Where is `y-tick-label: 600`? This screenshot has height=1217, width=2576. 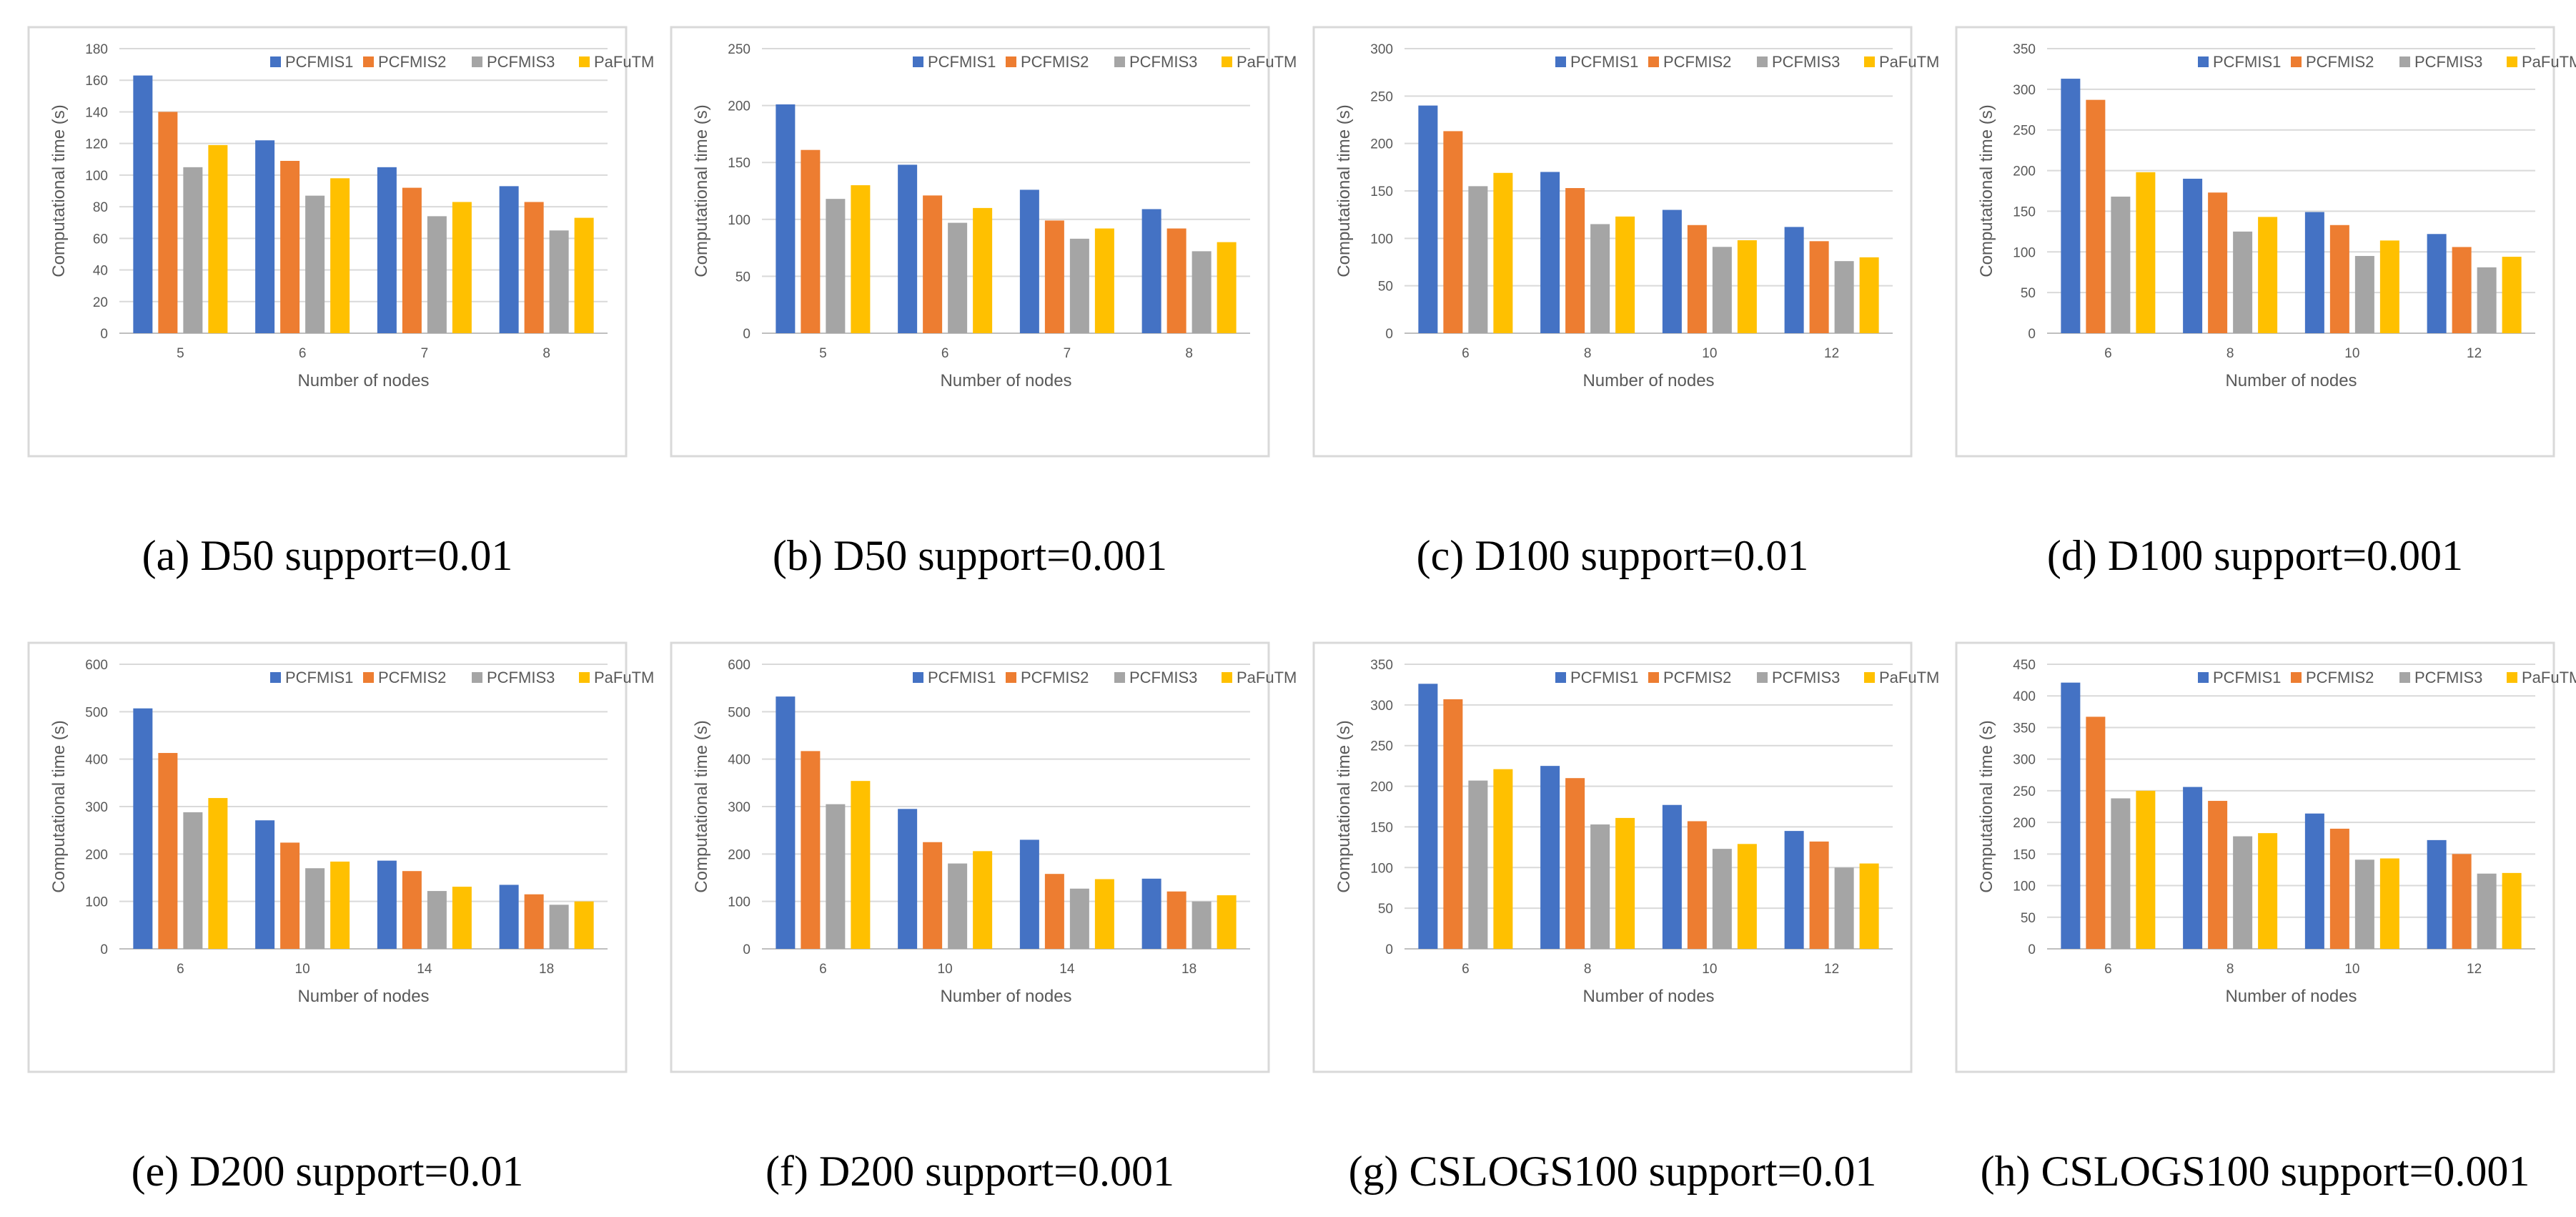
y-tick-label: 600 is located at coordinates (739, 665).